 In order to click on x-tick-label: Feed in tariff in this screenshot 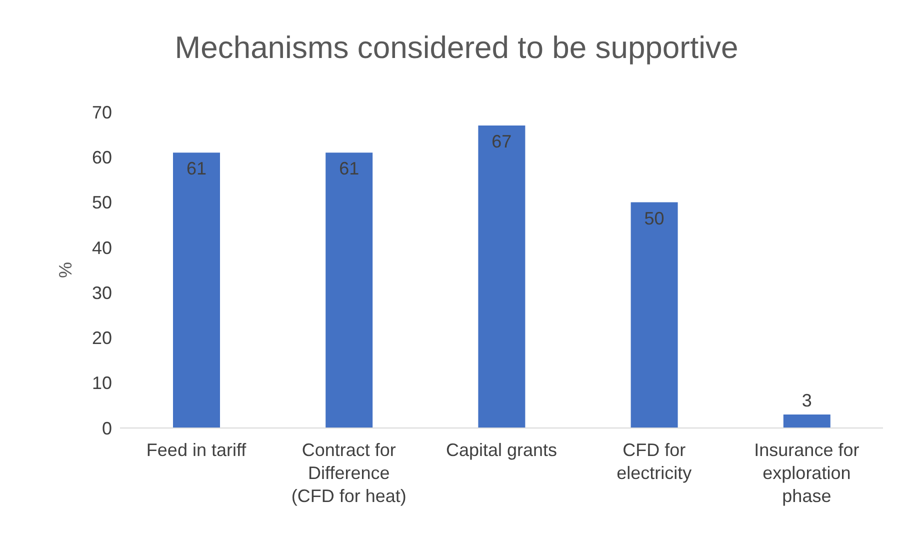, I will do `click(197, 450)`.